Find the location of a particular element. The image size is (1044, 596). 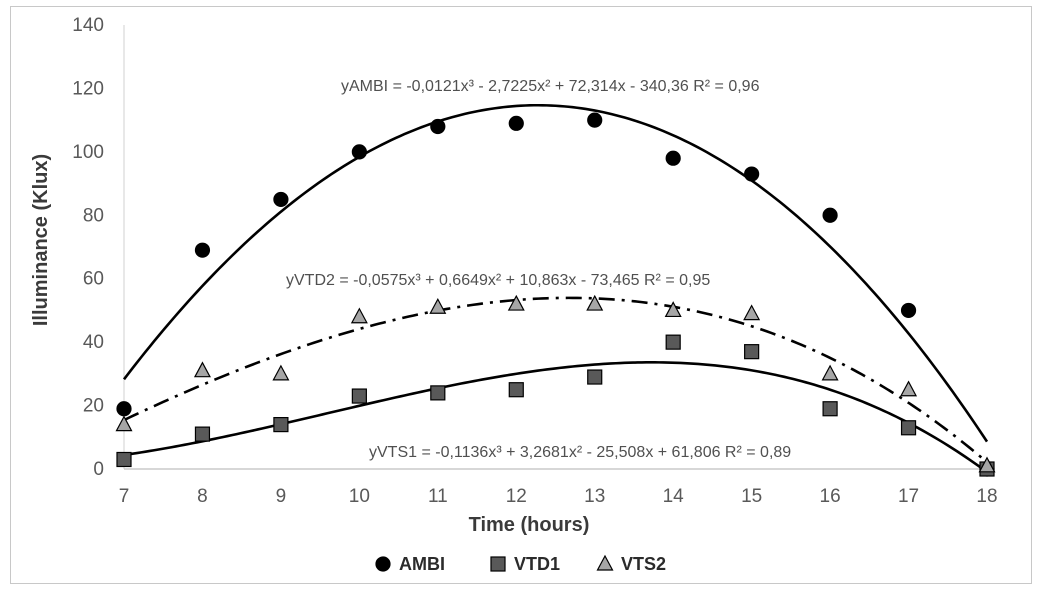

y-tick-label: 100 is located at coordinates (88, 152).